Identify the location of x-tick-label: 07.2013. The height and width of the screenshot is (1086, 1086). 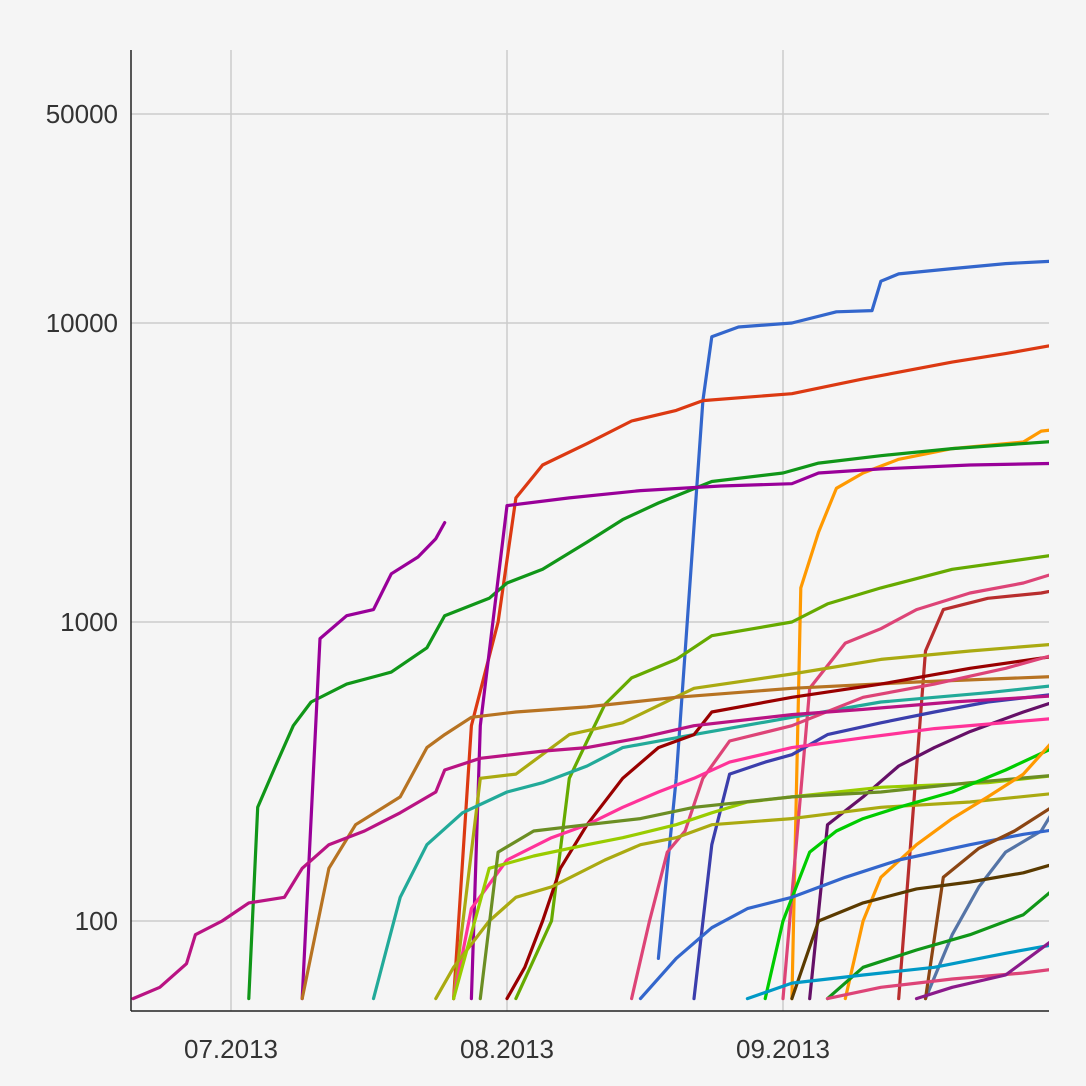
(231, 1049).